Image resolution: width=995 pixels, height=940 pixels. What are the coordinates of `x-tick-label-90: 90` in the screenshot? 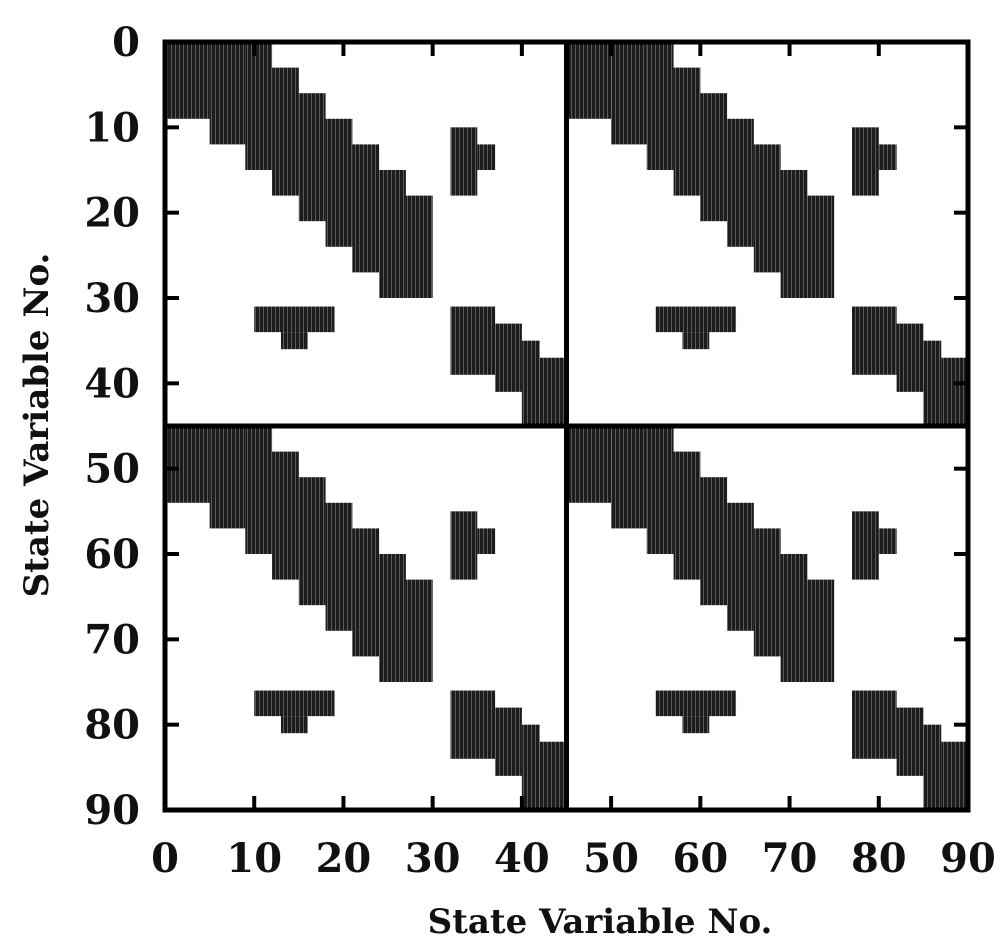 It's located at (967, 858).